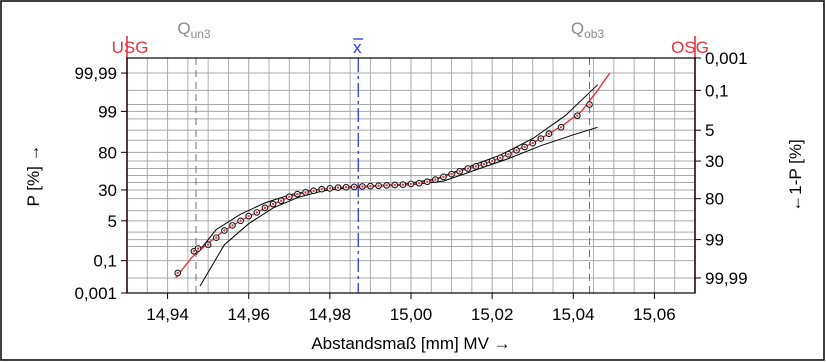  I want to click on left-tick-label: 0,1, so click(105, 261).